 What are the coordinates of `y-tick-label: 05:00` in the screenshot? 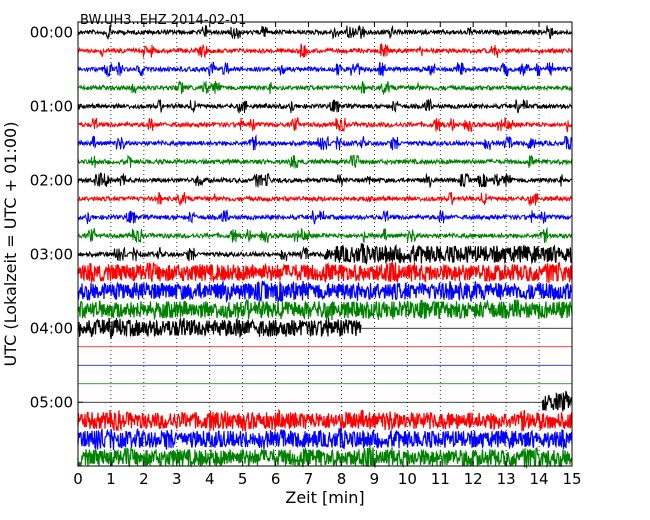 It's located at (51, 402).